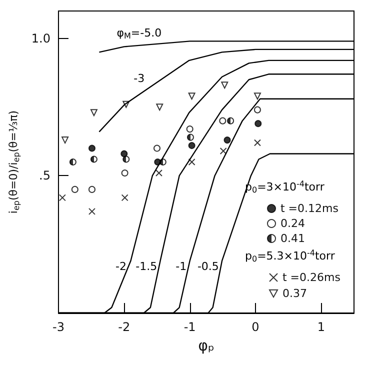 Image resolution: width=365 pixels, height=365 pixels. Describe the element at coordinates (292, 223) in the screenshot. I see `legend-label: 0.24` at that location.